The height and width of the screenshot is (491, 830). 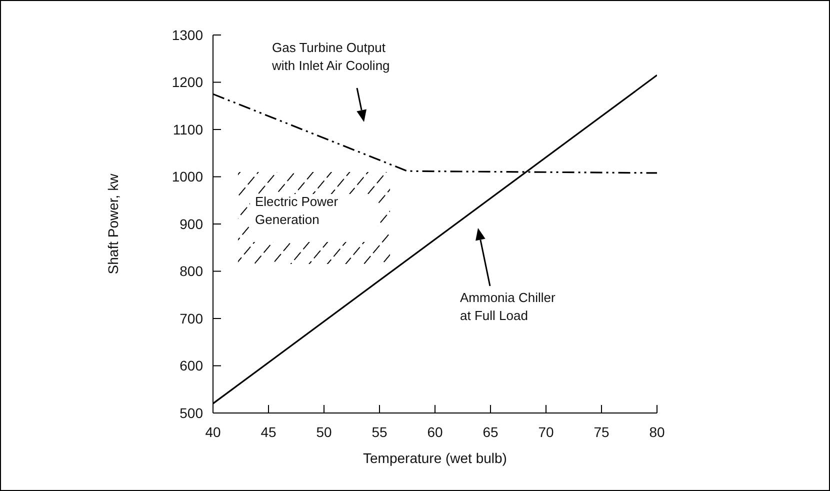 I want to click on x-tick-label: 45, so click(x=268, y=432).